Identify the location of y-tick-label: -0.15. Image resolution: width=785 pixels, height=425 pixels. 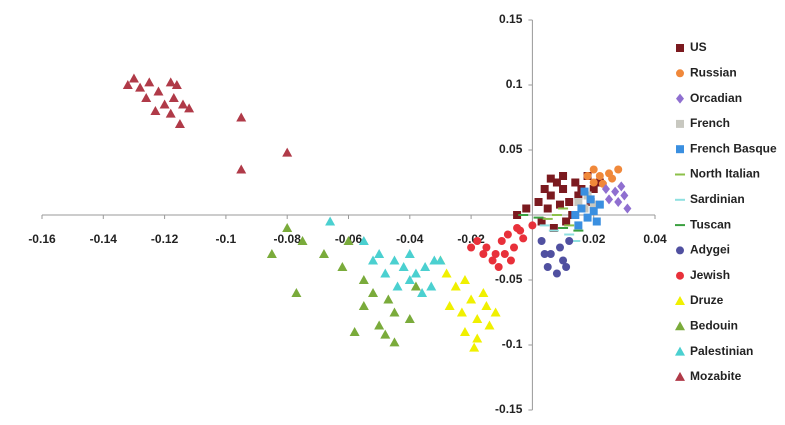
(509, 409).